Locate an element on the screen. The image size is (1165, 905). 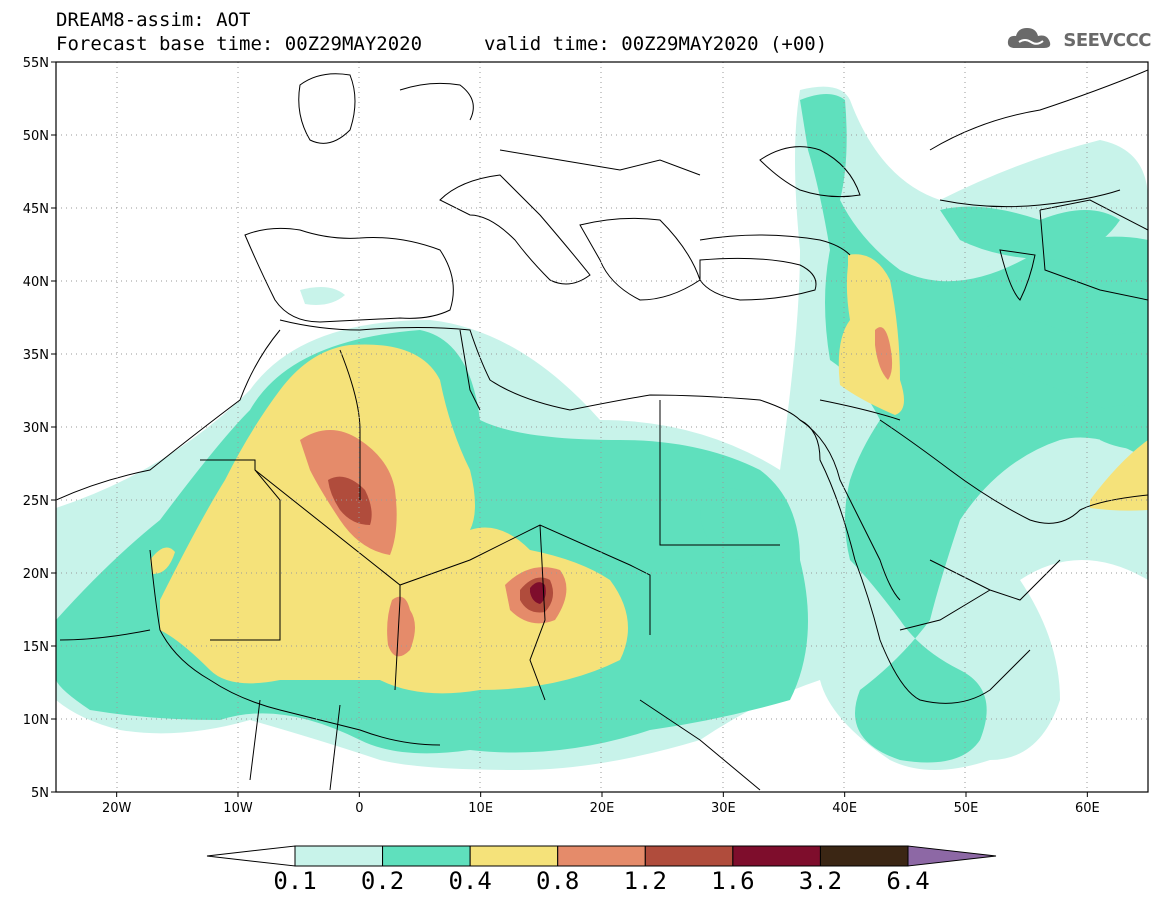
longitude-labels: 20W 10W 0 10E 20E 30E 40E 50E 60E is located at coordinates (601, 804).